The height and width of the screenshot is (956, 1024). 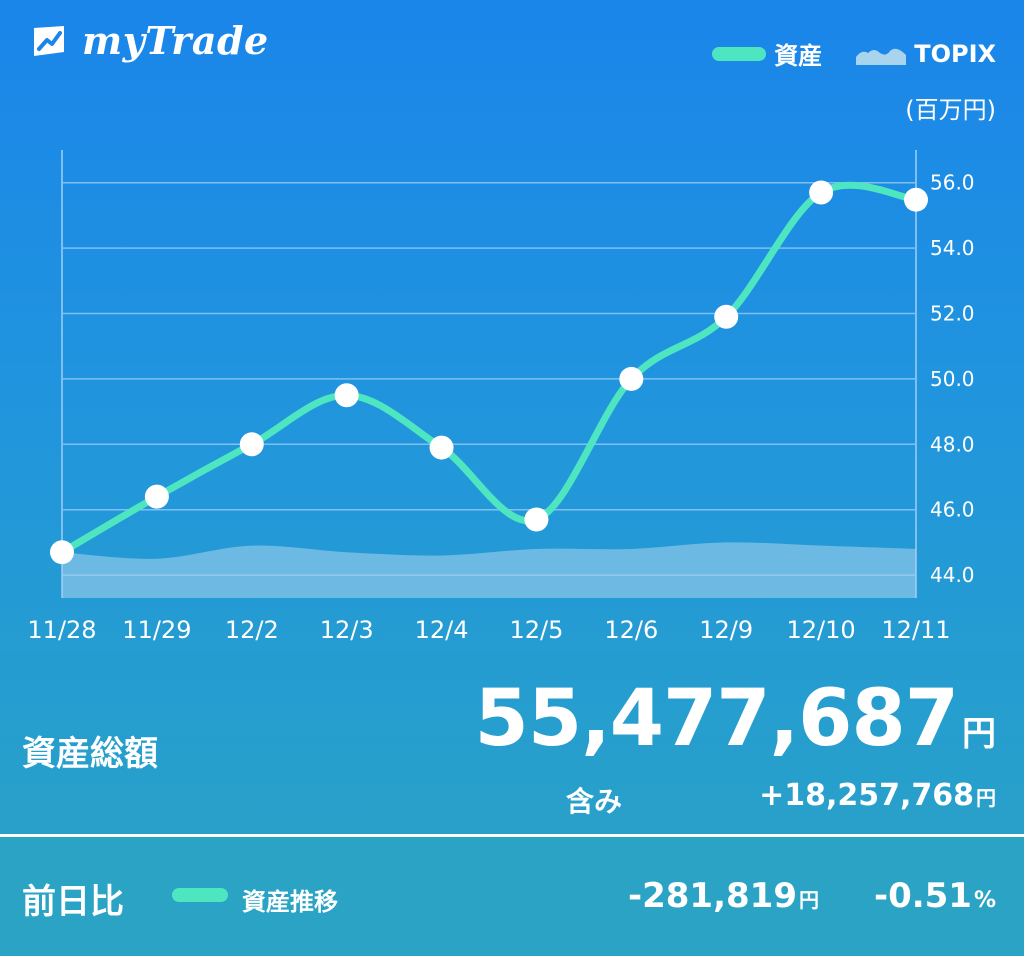 What do you see at coordinates (536, 630) in the screenshot?
I see `x-tick-label: 12/5` at bounding box center [536, 630].